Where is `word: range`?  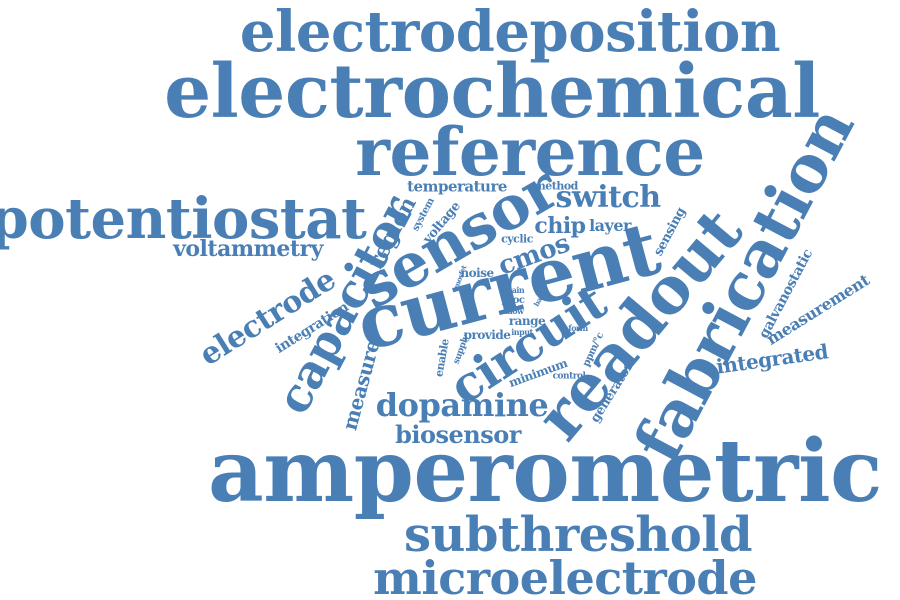
word: range is located at coordinates (527, 321).